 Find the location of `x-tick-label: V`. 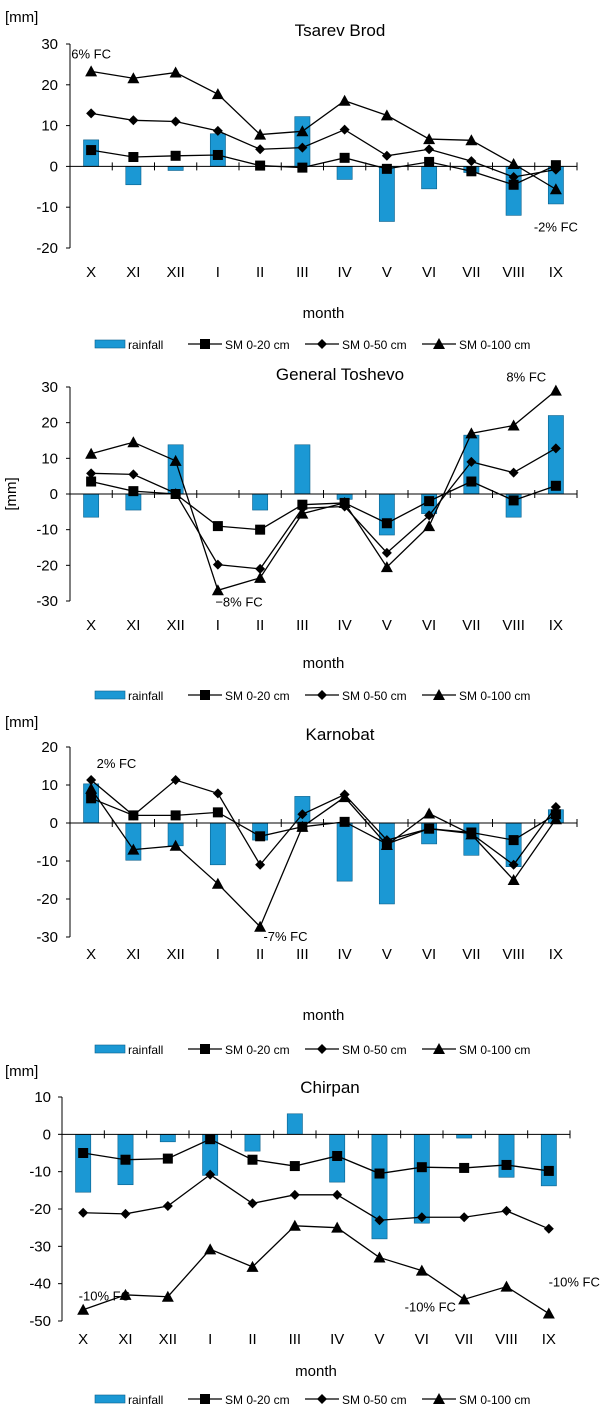

x-tick-label: V is located at coordinates (387, 272).